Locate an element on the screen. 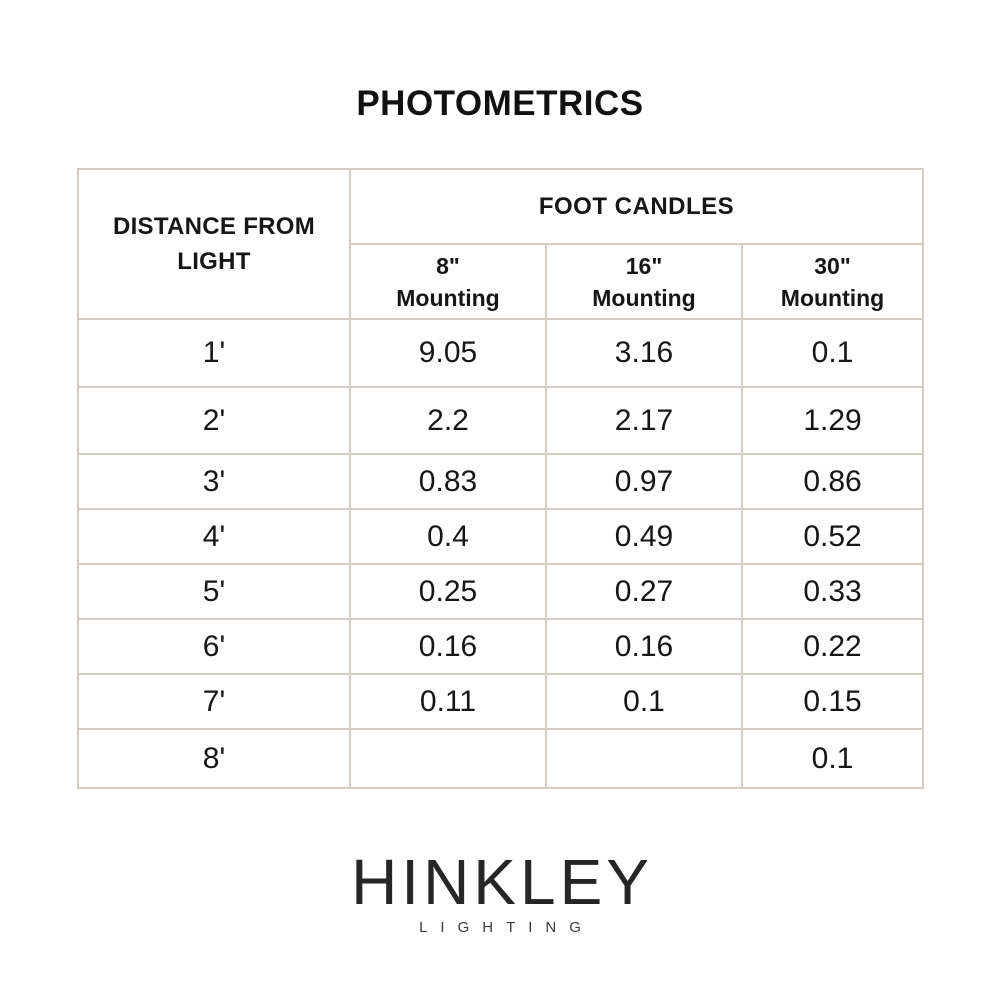 This screenshot has width=1000, height=1000. value-cell-30in: 0.15 is located at coordinates (832, 701).